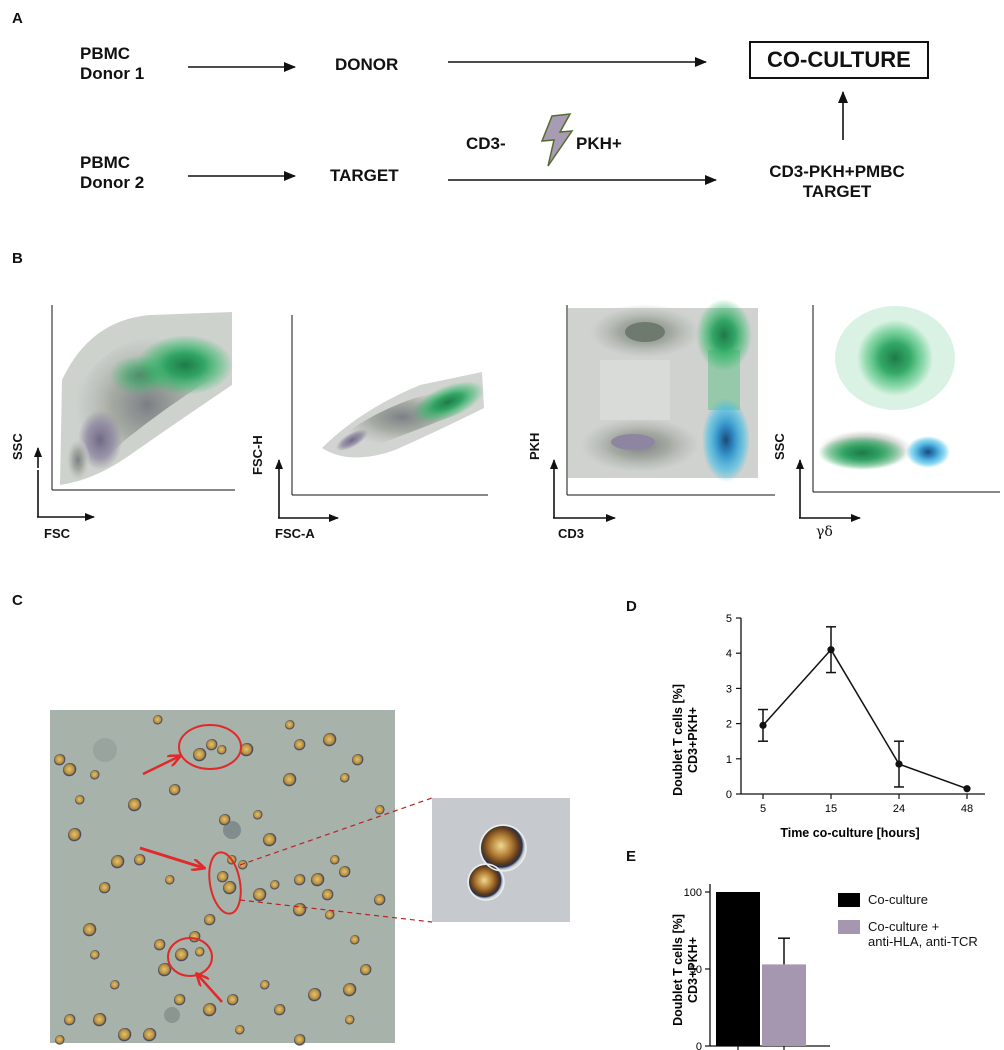 The height and width of the screenshot is (1050, 1004). Describe the element at coordinates (295, 533) in the screenshot. I see `plot2-xlabel: FSC-A` at that location.